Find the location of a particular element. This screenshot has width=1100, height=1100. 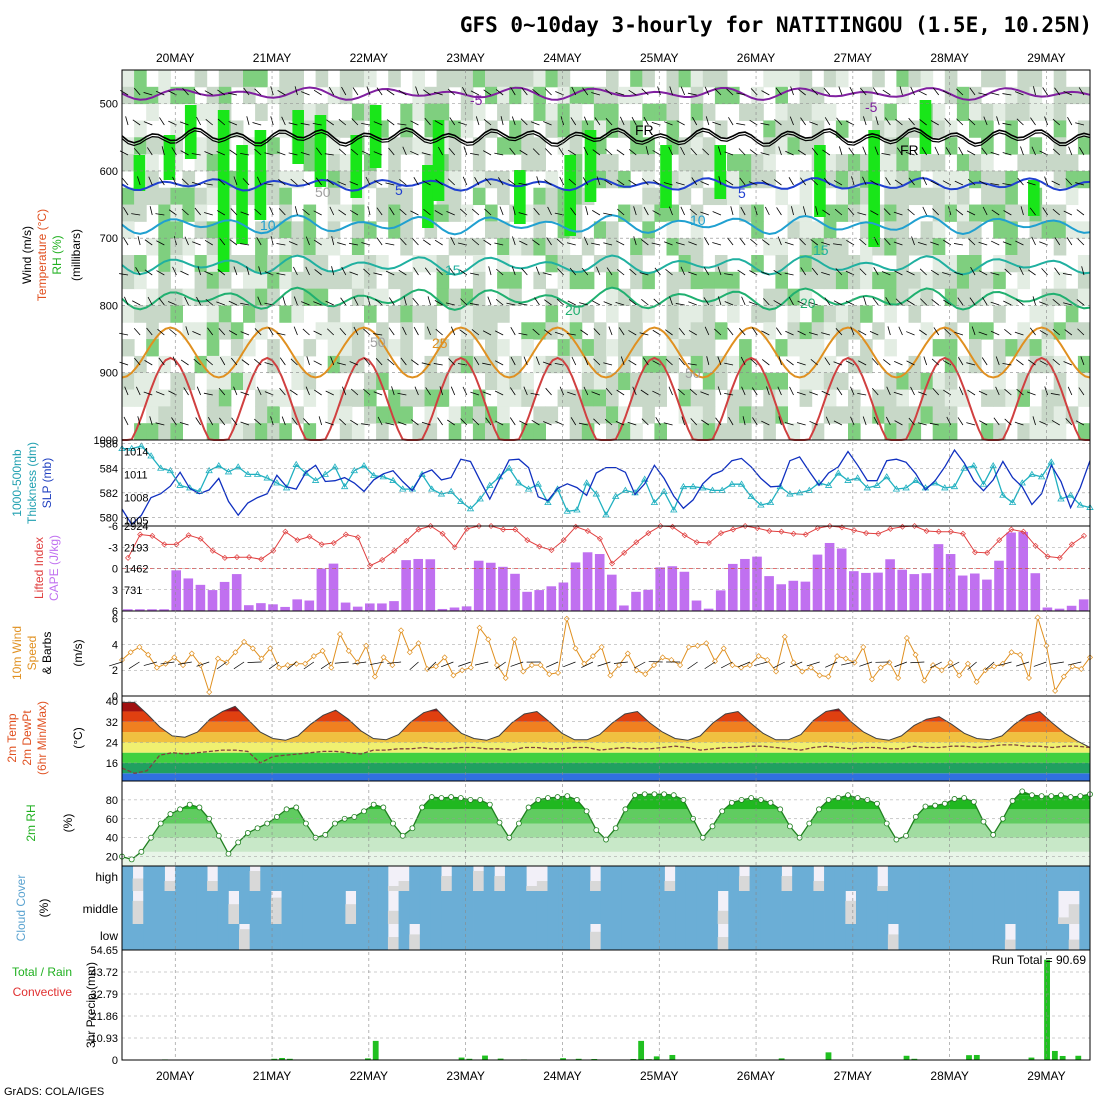

date-label-bottom: 27MAY is located at coordinates (853, 1076).